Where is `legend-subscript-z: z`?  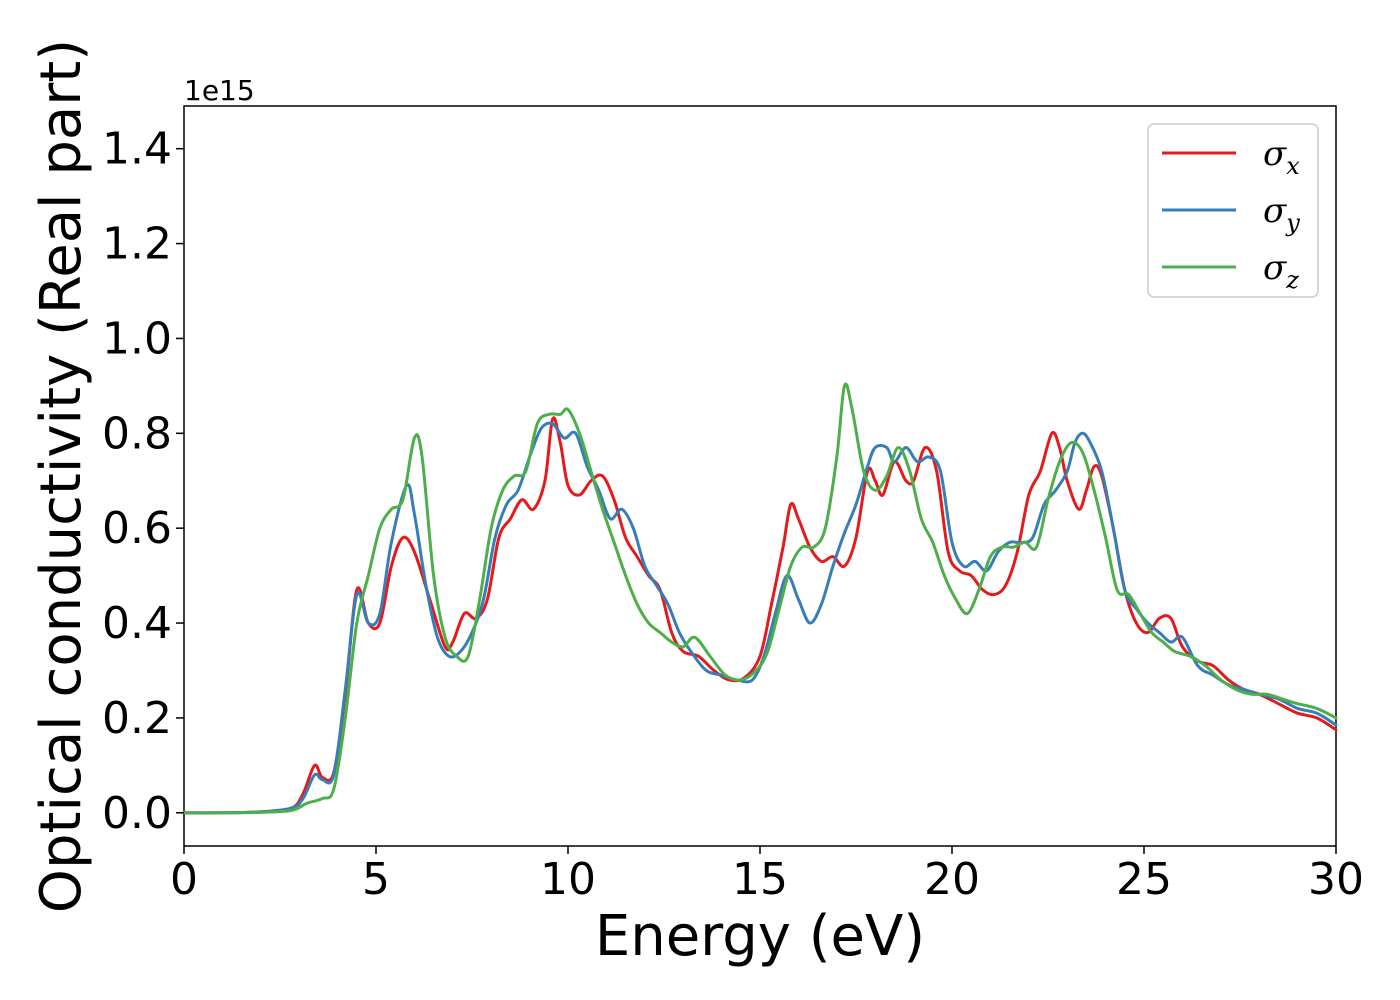 legend-subscript-z: z is located at coordinates (1292, 280).